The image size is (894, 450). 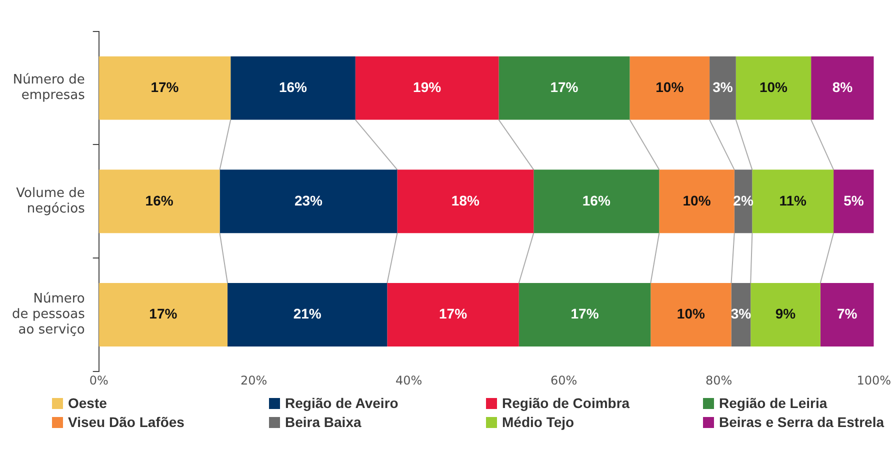 I want to click on data-label: 21%, so click(x=307, y=314).